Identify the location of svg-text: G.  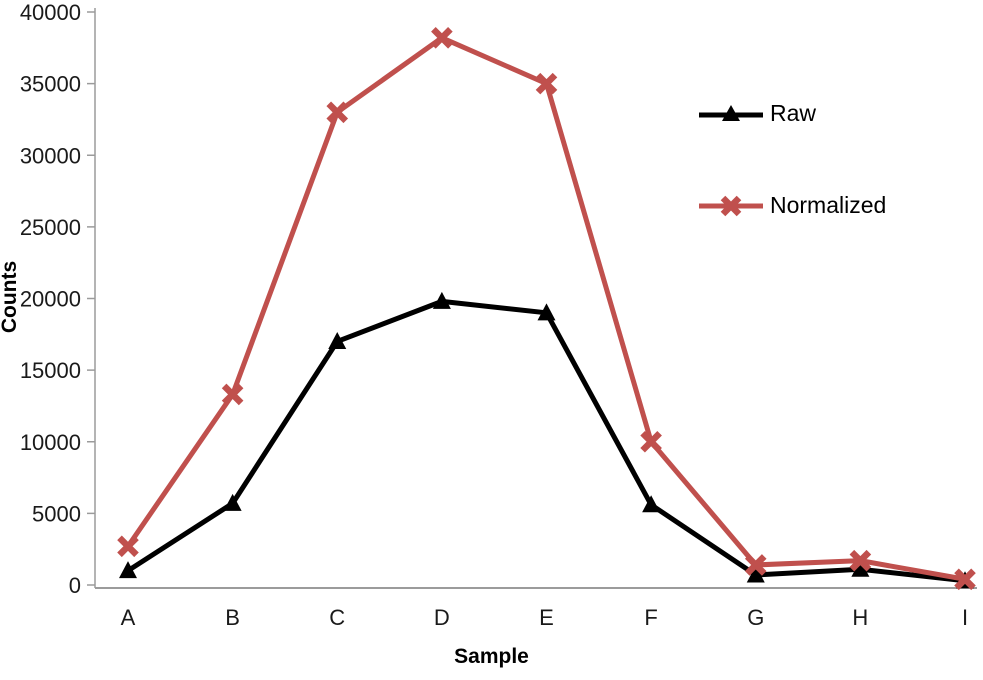
(755, 617).